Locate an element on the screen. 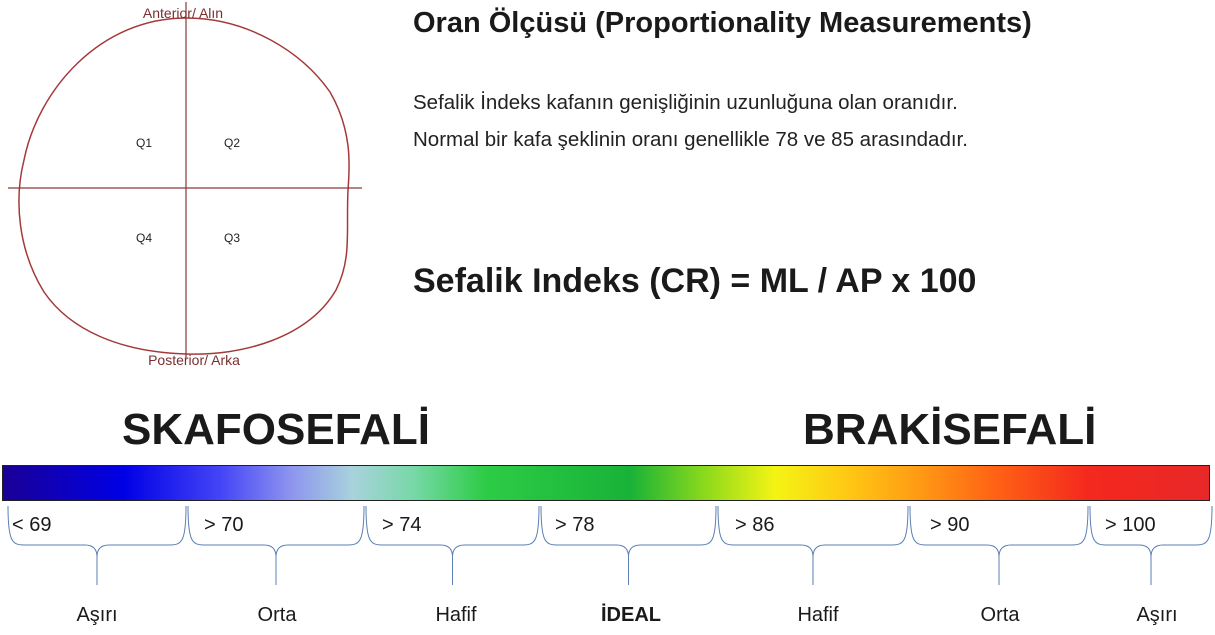  anterior-label: Anterior/ Alın is located at coordinates (183, 13).